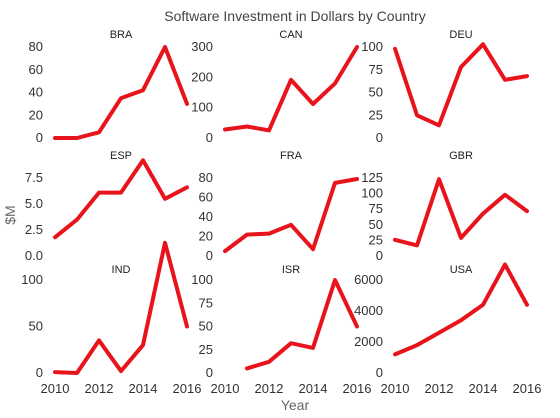 This screenshot has width=560, height=418. What do you see at coordinates (368, 279) in the screenshot?
I see `y-tick-label: 6000` at bounding box center [368, 279].